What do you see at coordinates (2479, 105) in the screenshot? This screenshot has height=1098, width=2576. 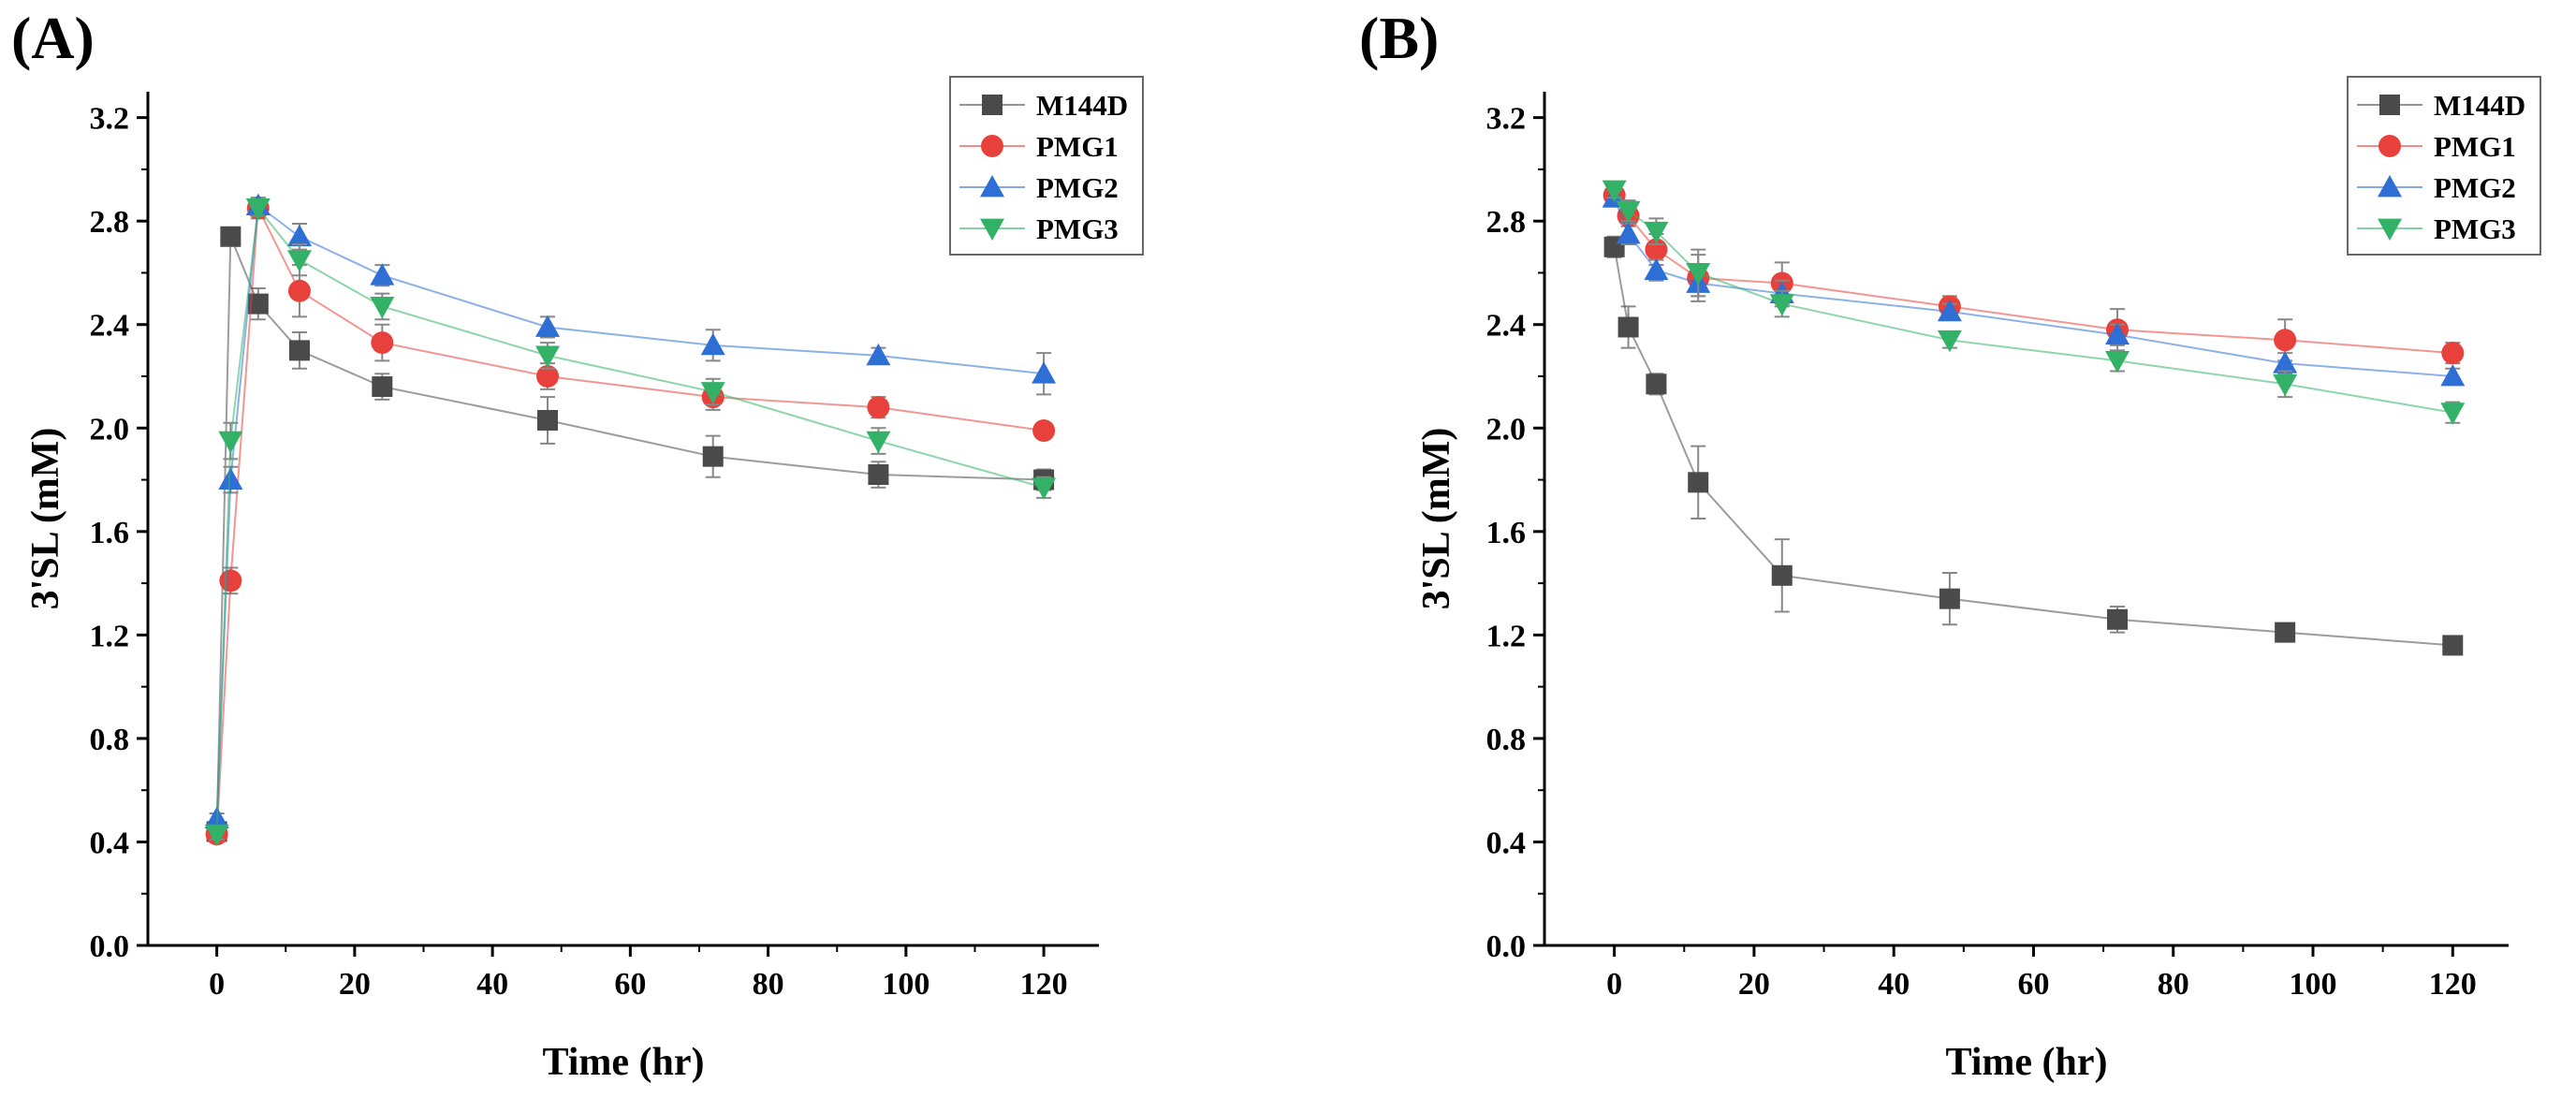 I see `legend-label: M144D` at bounding box center [2479, 105].